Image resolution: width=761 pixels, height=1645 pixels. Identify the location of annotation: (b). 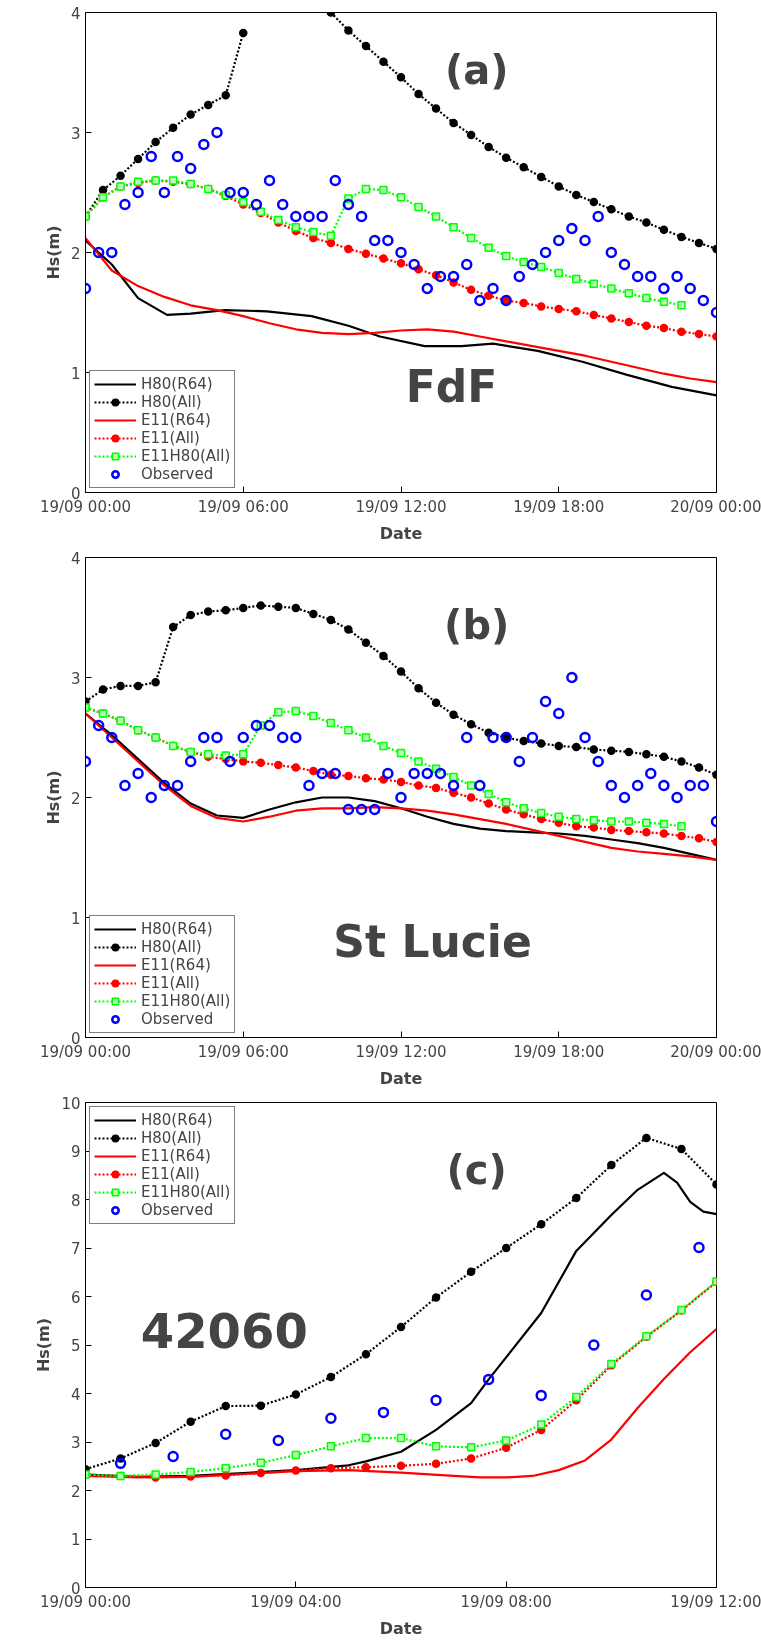
(477, 624).